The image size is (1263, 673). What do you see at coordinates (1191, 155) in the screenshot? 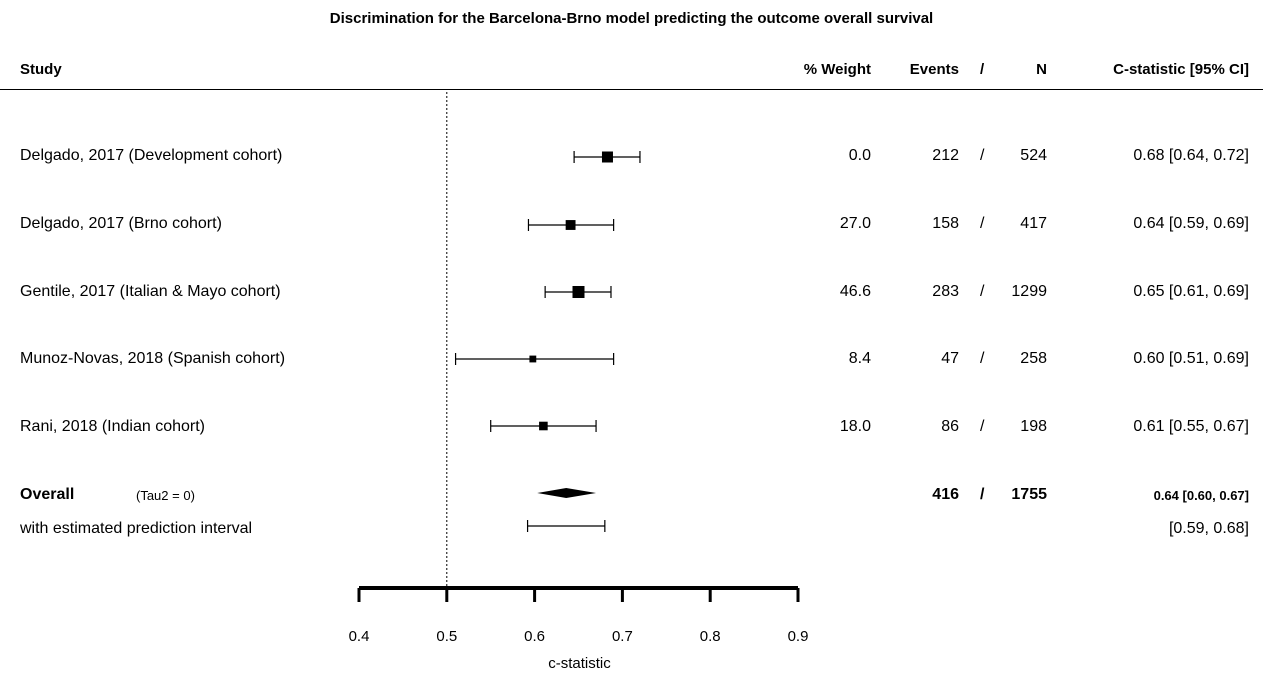
I see `study-cstatistic: 0.68 [0.64, 0.72]` at bounding box center [1191, 155].